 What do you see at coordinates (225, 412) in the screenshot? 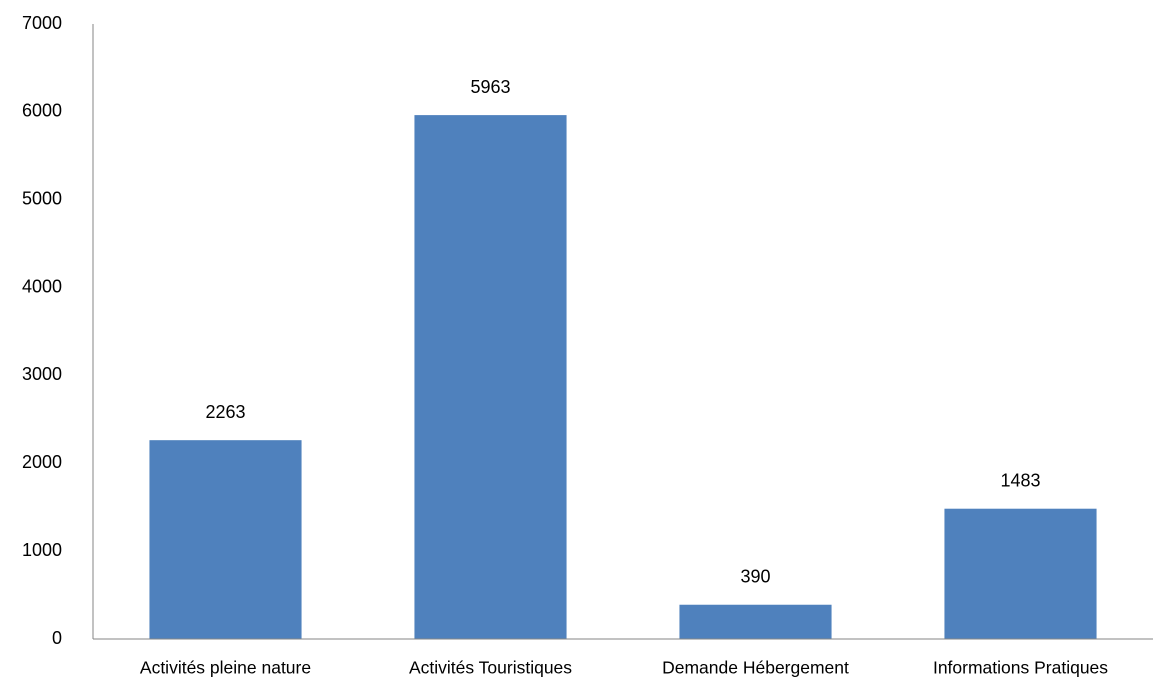
I see `data-label: 2263` at bounding box center [225, 412].